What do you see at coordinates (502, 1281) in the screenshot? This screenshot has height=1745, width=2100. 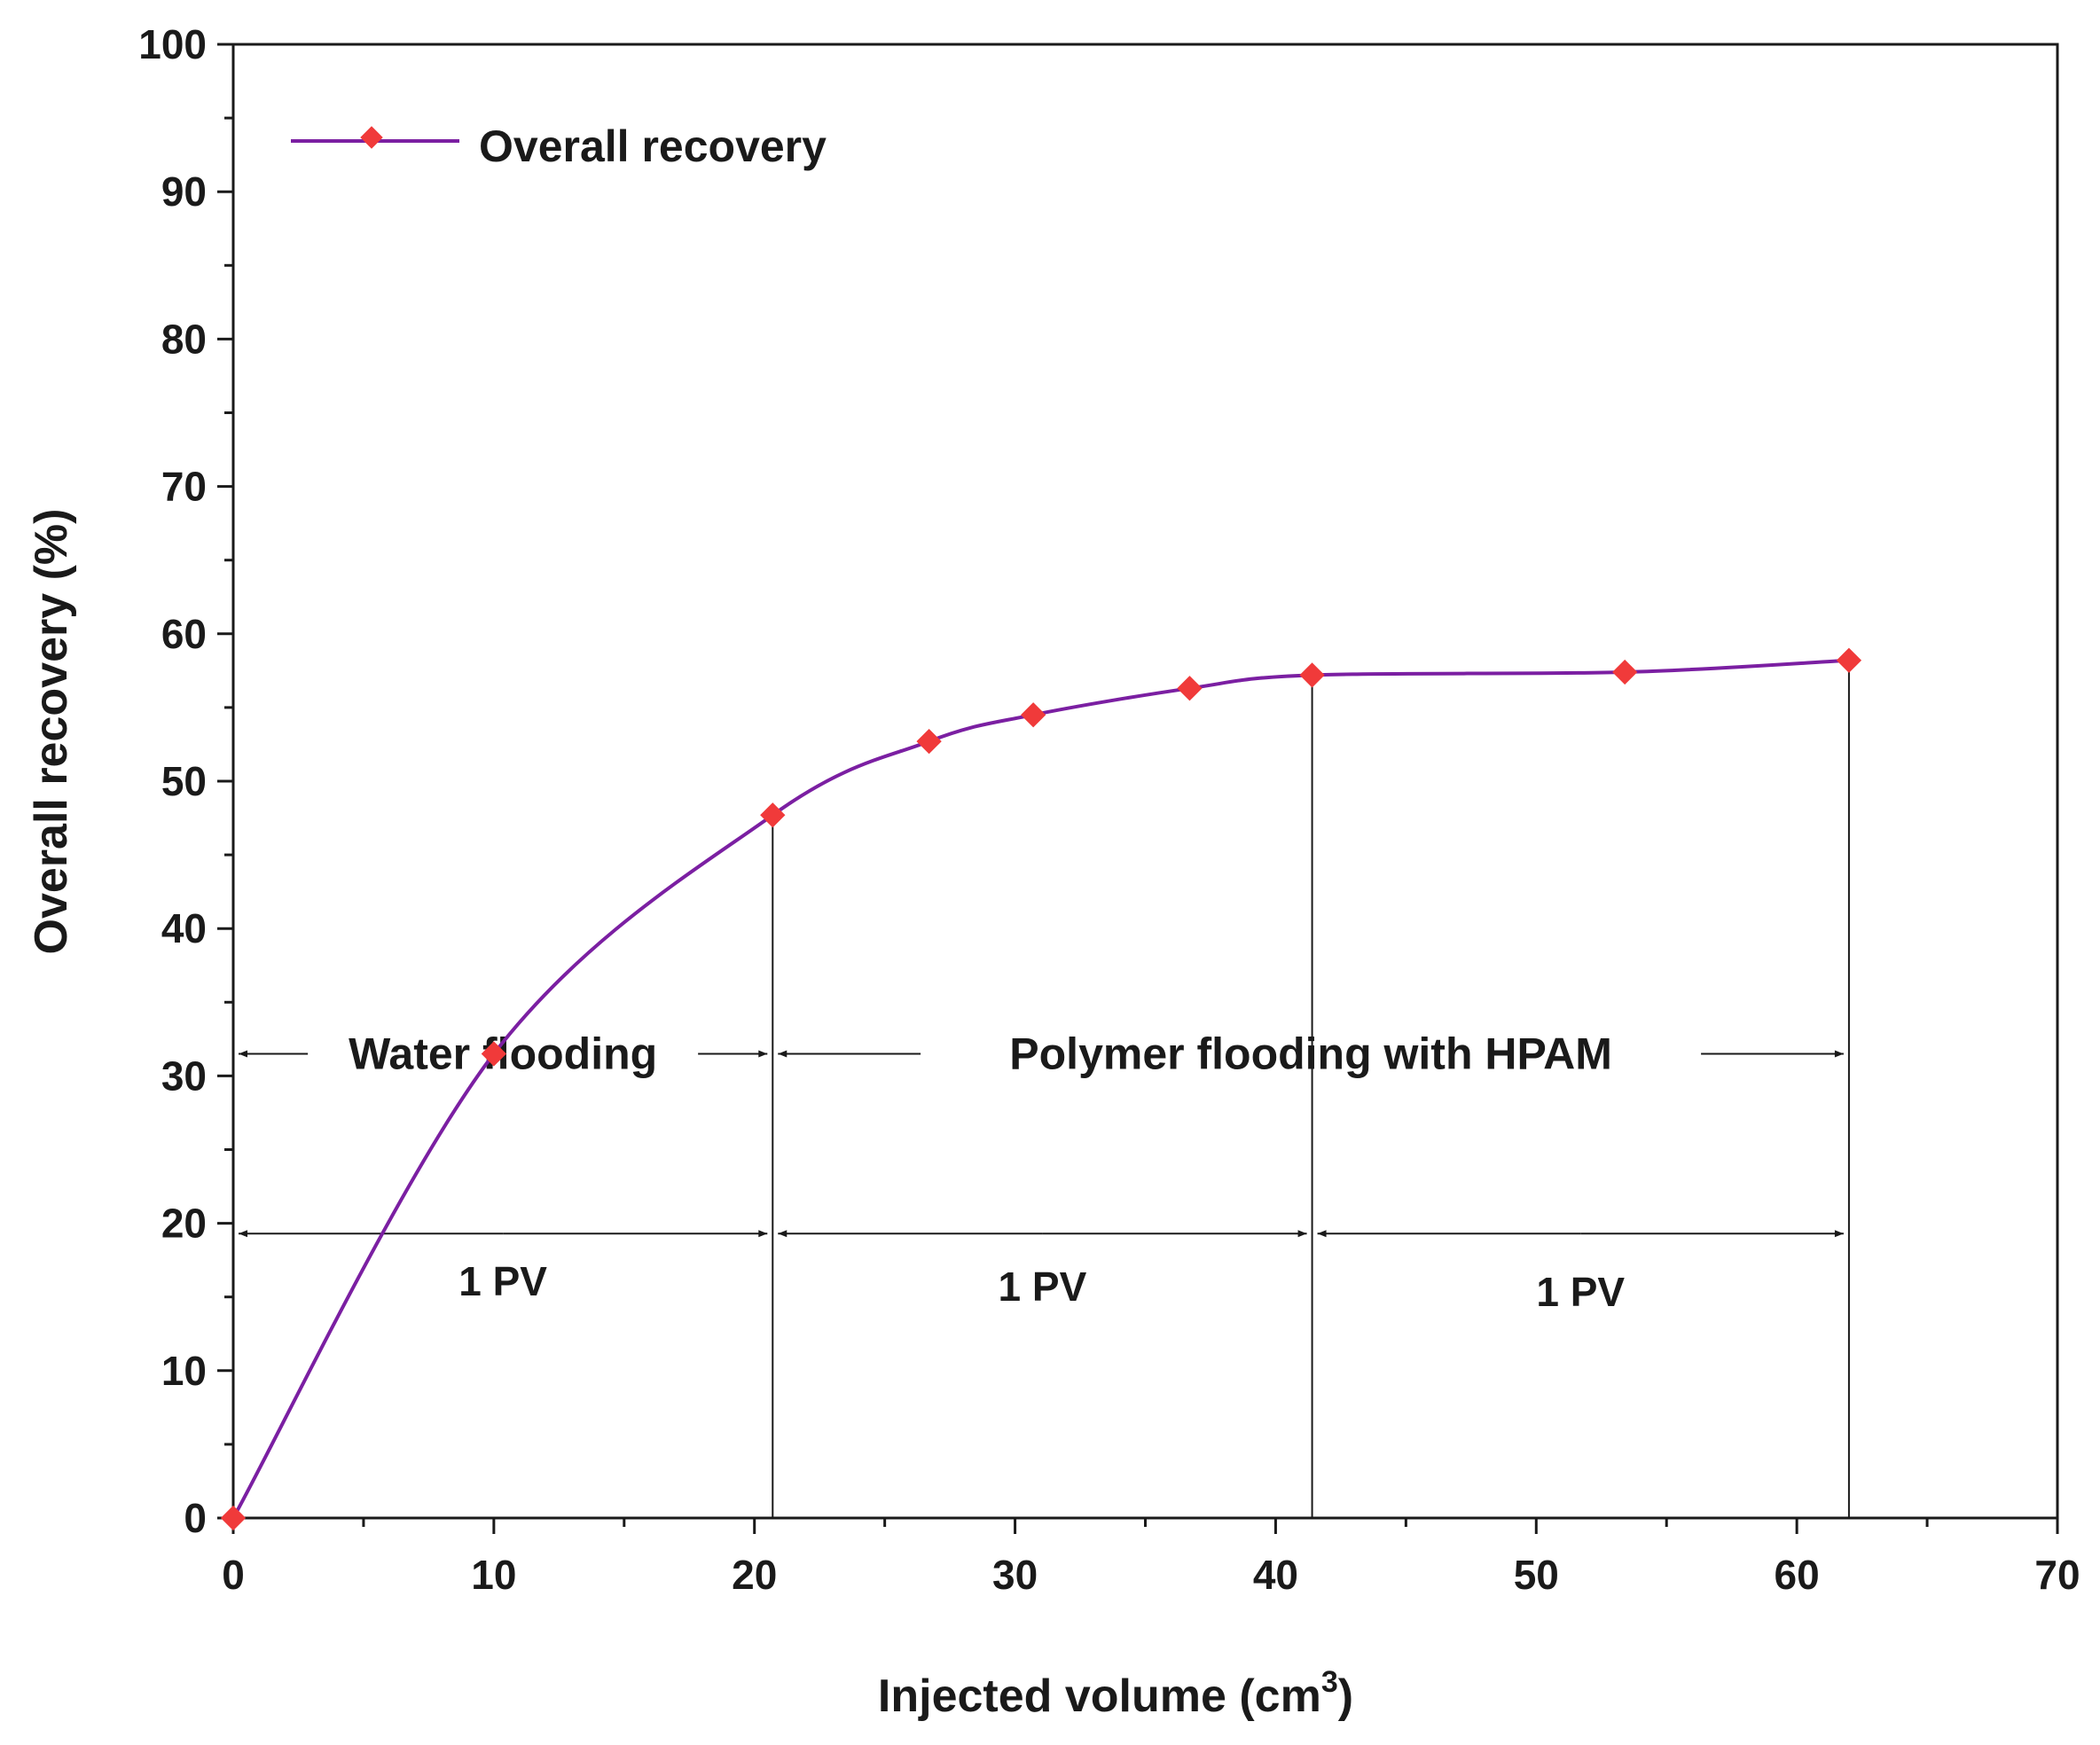 I see `pore-volume-1-label: 1 PV` at bounding box center [502, 1281].